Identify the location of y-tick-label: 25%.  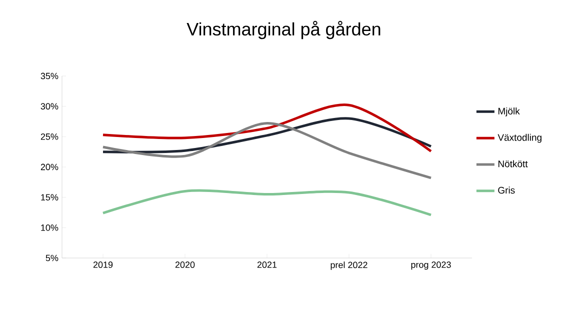
(49, 136).